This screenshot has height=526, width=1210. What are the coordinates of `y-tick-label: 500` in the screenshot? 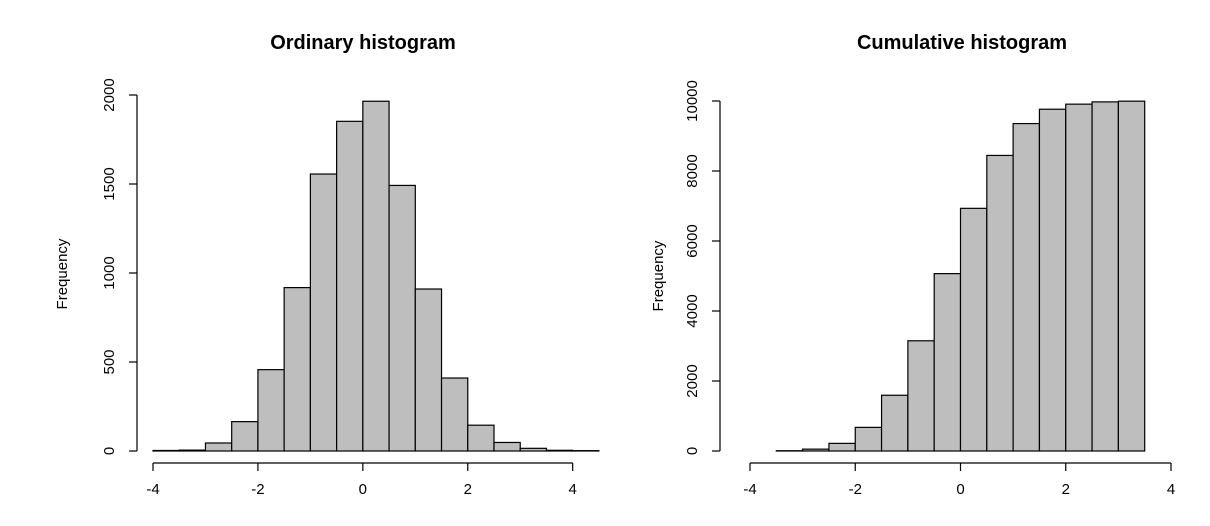 It's located at (109, 361).